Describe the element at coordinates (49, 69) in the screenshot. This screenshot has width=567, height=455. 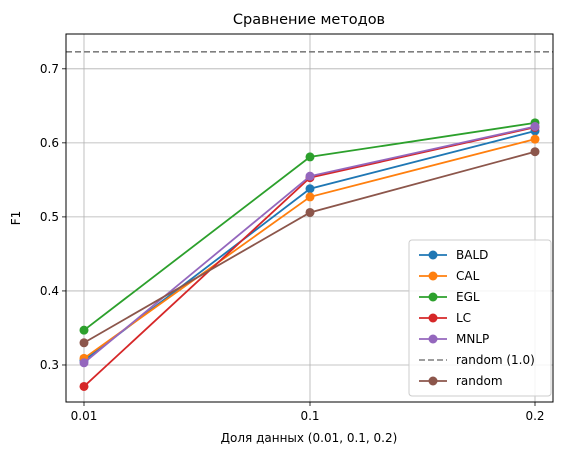
I see `y-tick-label: 0.7` at that location.